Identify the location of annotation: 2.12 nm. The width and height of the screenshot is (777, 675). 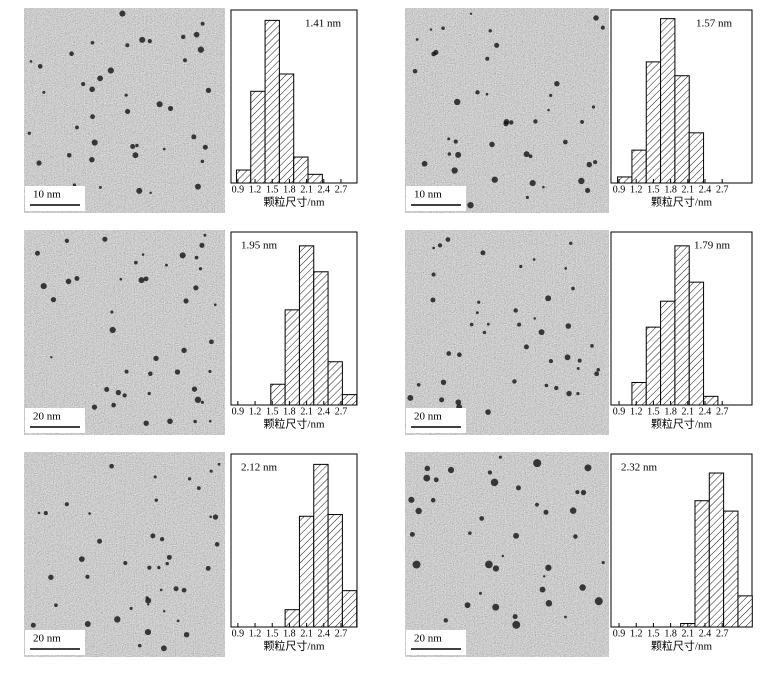
(259, 468).